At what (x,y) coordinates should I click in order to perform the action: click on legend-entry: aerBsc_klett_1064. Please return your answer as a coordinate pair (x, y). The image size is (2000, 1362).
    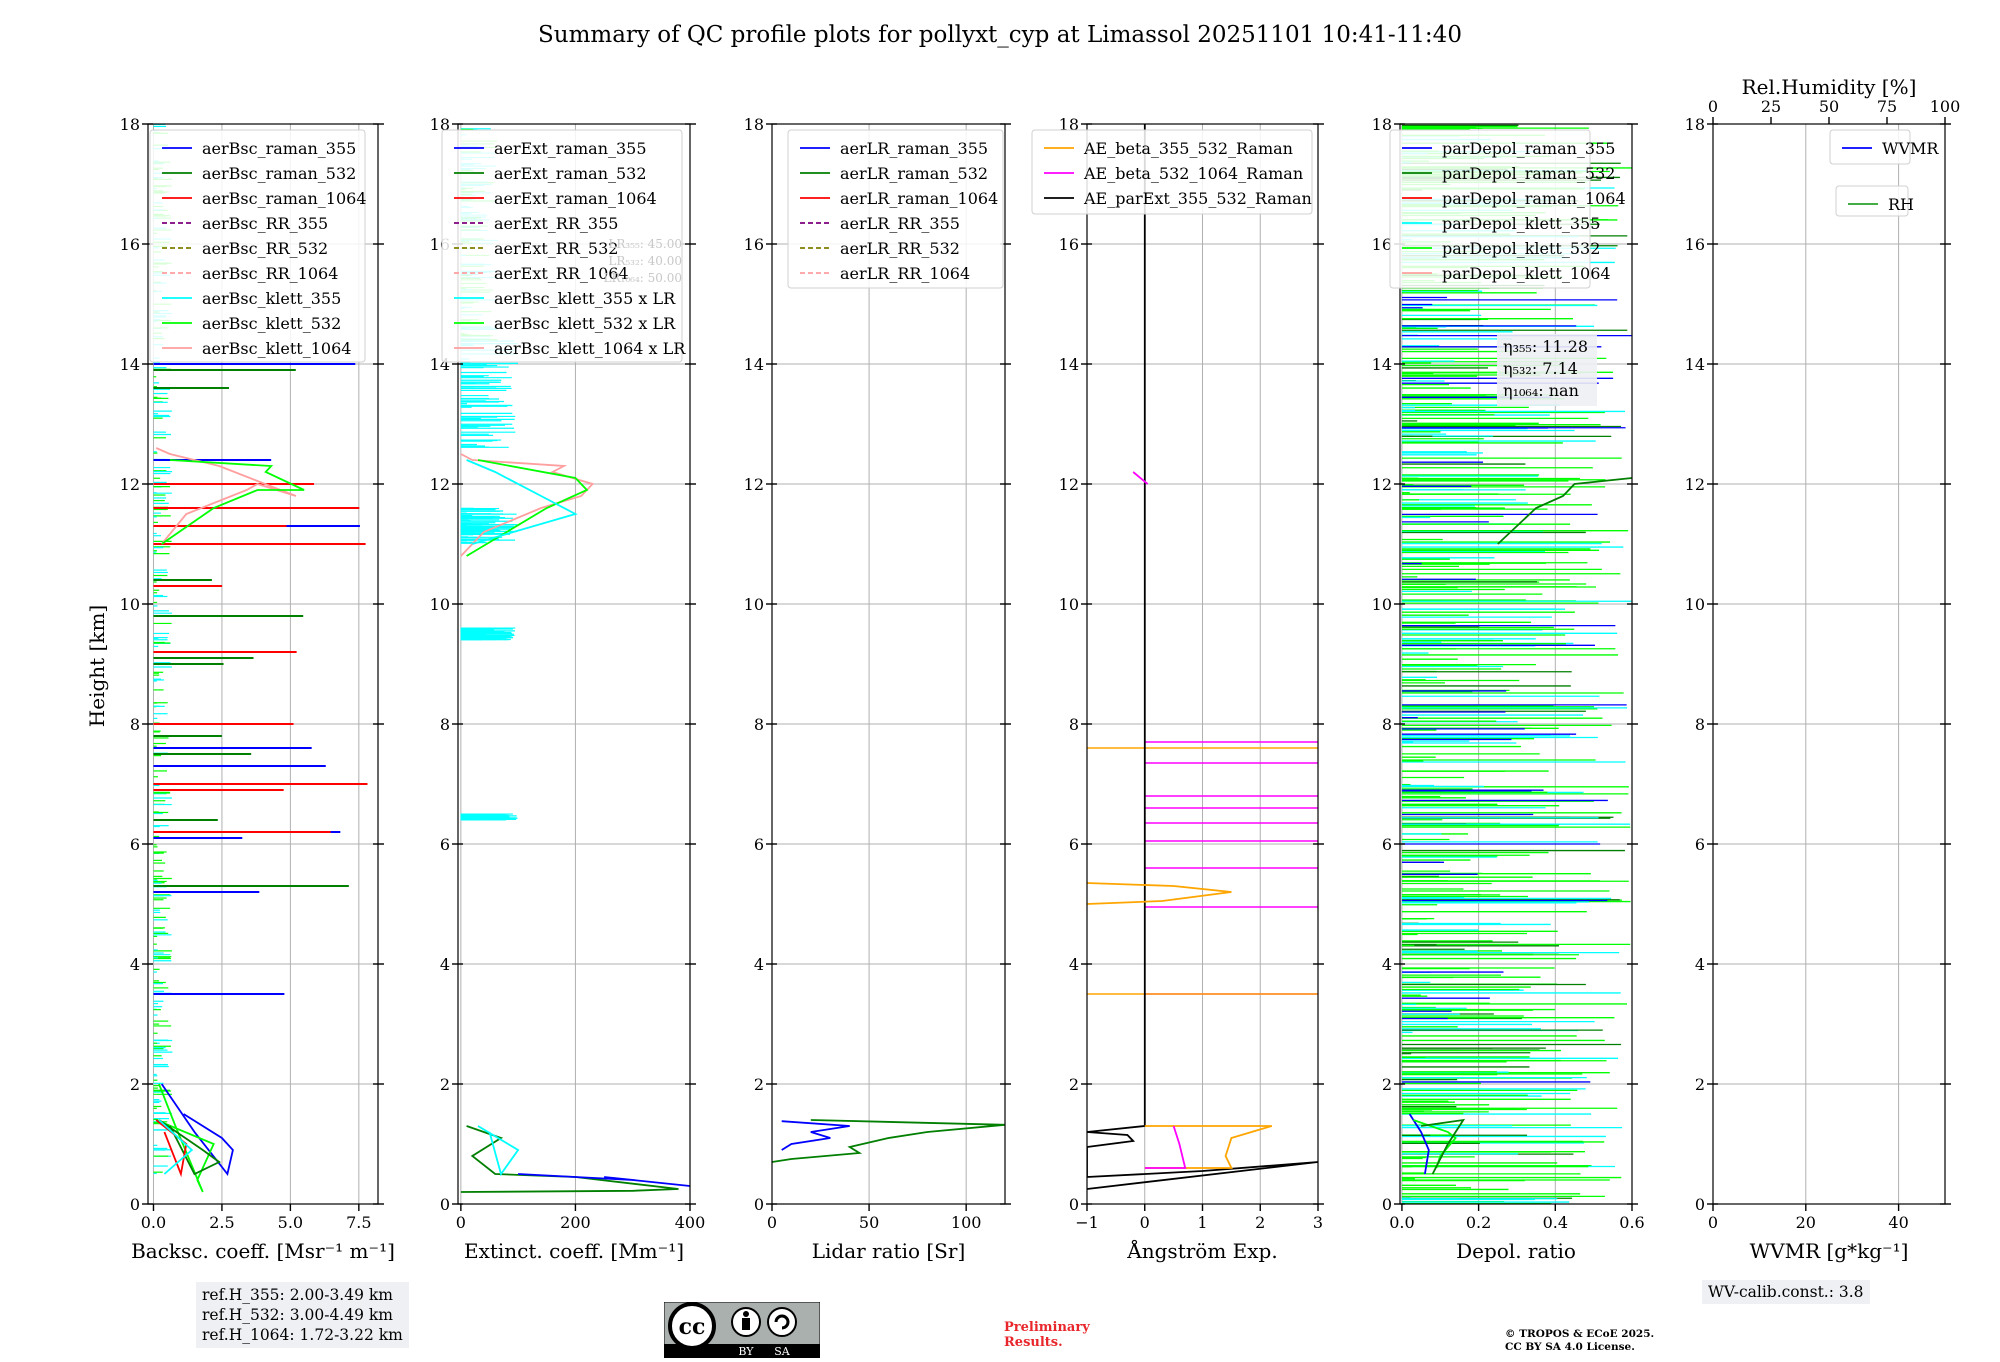
    Looking at the image, I should click on (276, 348).